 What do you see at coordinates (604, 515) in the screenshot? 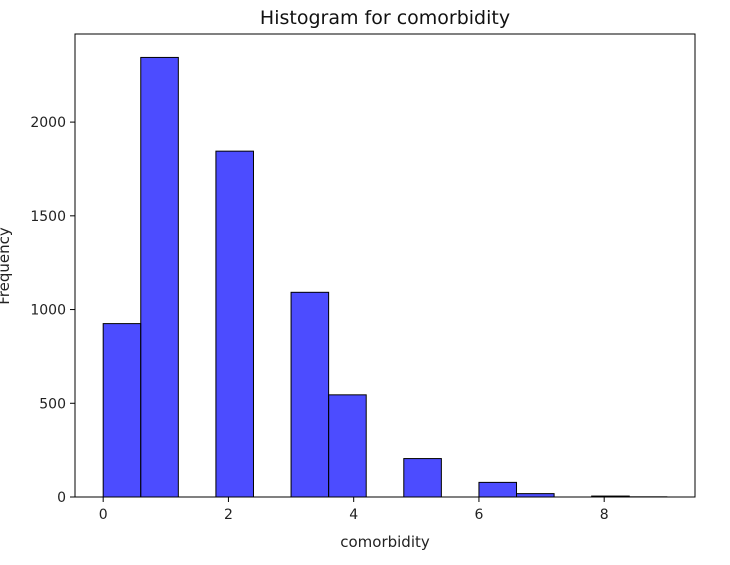
I see `x-tick-label: 8` at bounding box center [604, 515].